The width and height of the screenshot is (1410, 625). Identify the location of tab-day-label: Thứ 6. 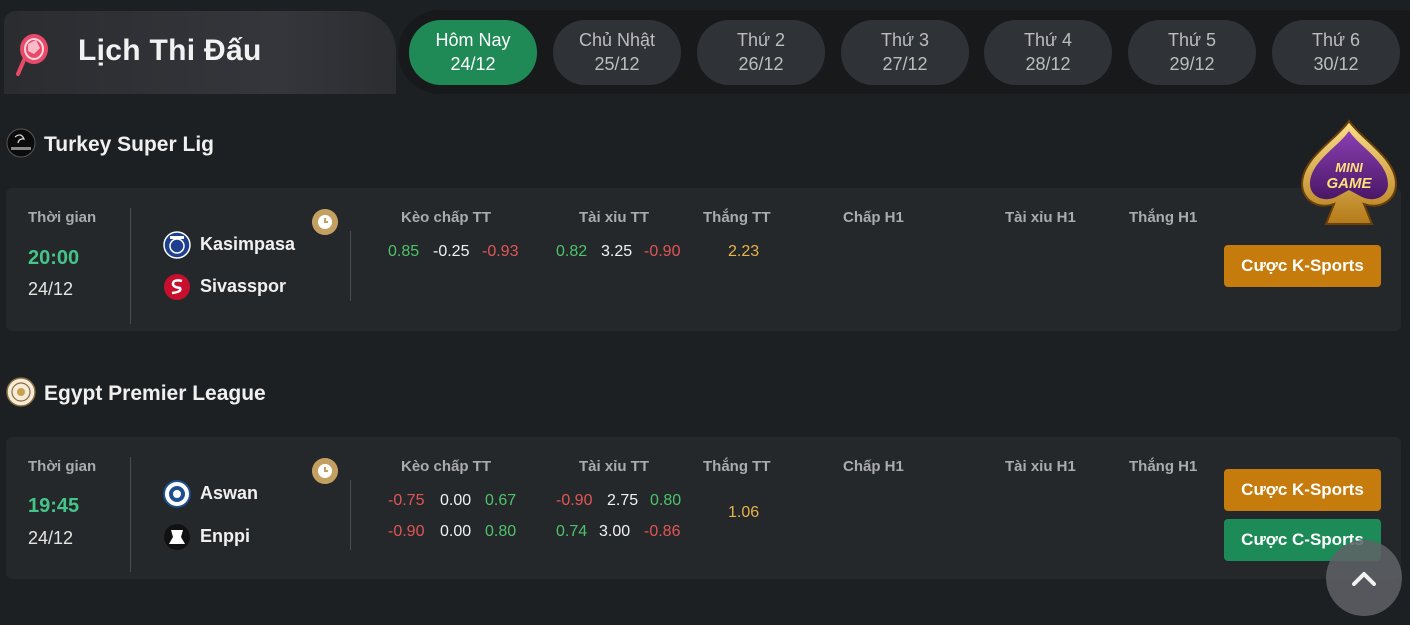
(1336, 40).